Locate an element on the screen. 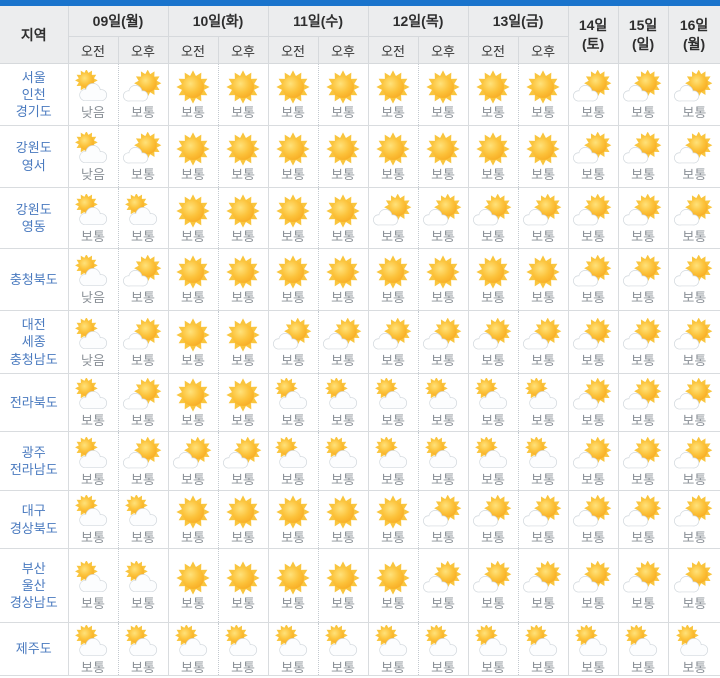 This screenshot has height=678, width=720. table-row: 강원도 영서 낮음 보통 보통 보통 보통 보통 보통 보통 보통 보통 보통 보통 보통 is located at coordinates (360, 156).